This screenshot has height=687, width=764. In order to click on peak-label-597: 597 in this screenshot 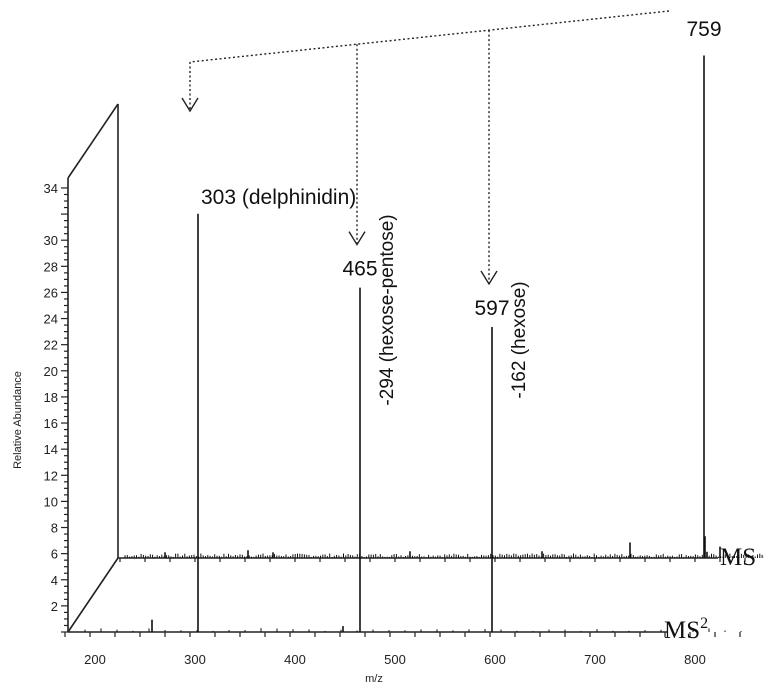, I will do `click(491, 308)`.